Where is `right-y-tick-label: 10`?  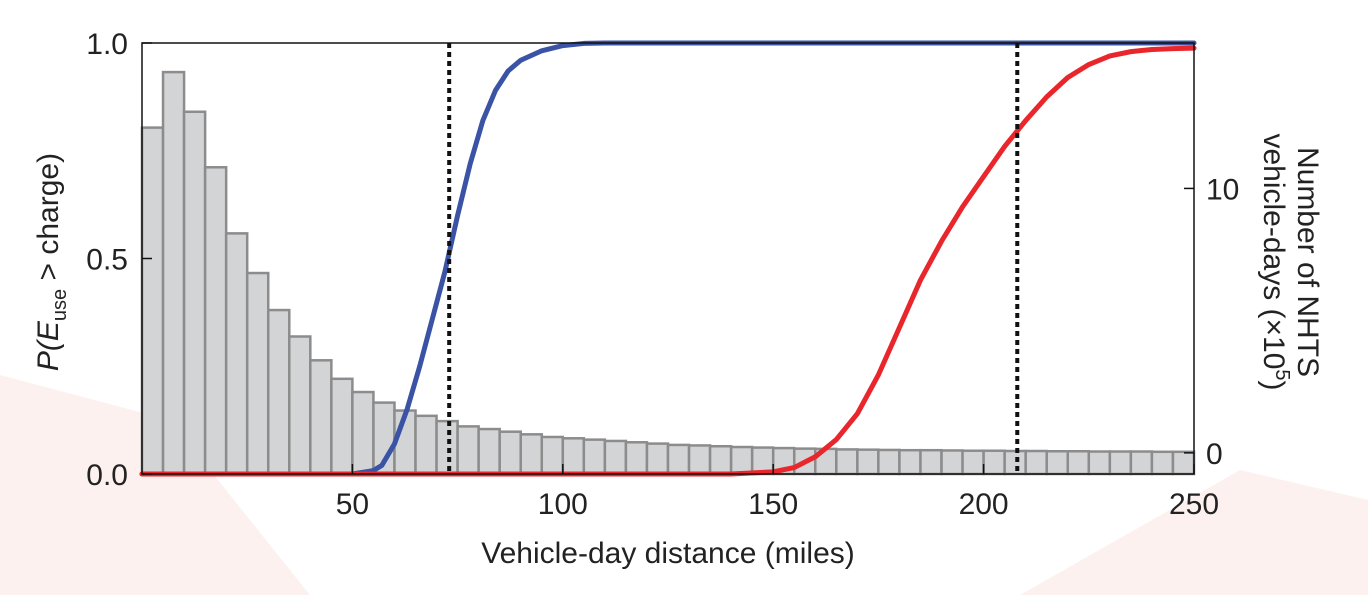 right-y-tick-label: 10 is located at coordinates (1222, 189).